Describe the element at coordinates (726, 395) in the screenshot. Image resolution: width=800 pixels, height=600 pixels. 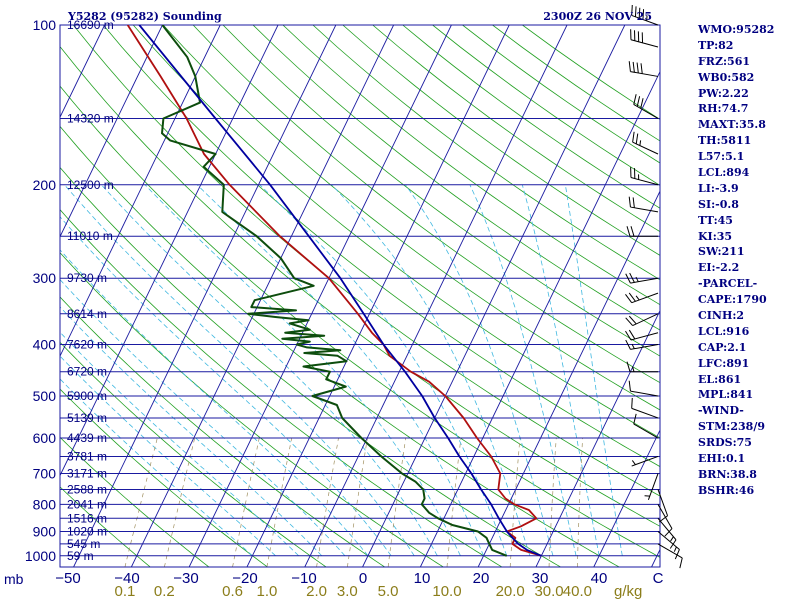
I see `index-item: MPL:841` at that location.